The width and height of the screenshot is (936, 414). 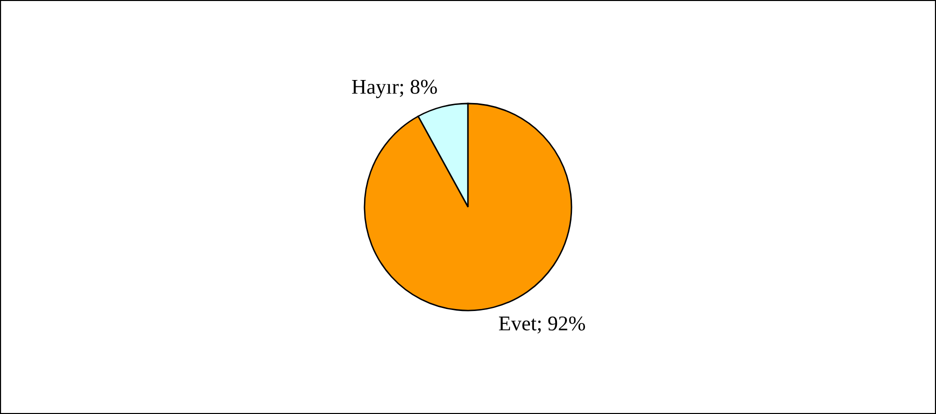 What do you see at coordinates (542, 325) in the screenshot?
I see `slice-label: Evet; 92%` at bounding box center [542, 325].